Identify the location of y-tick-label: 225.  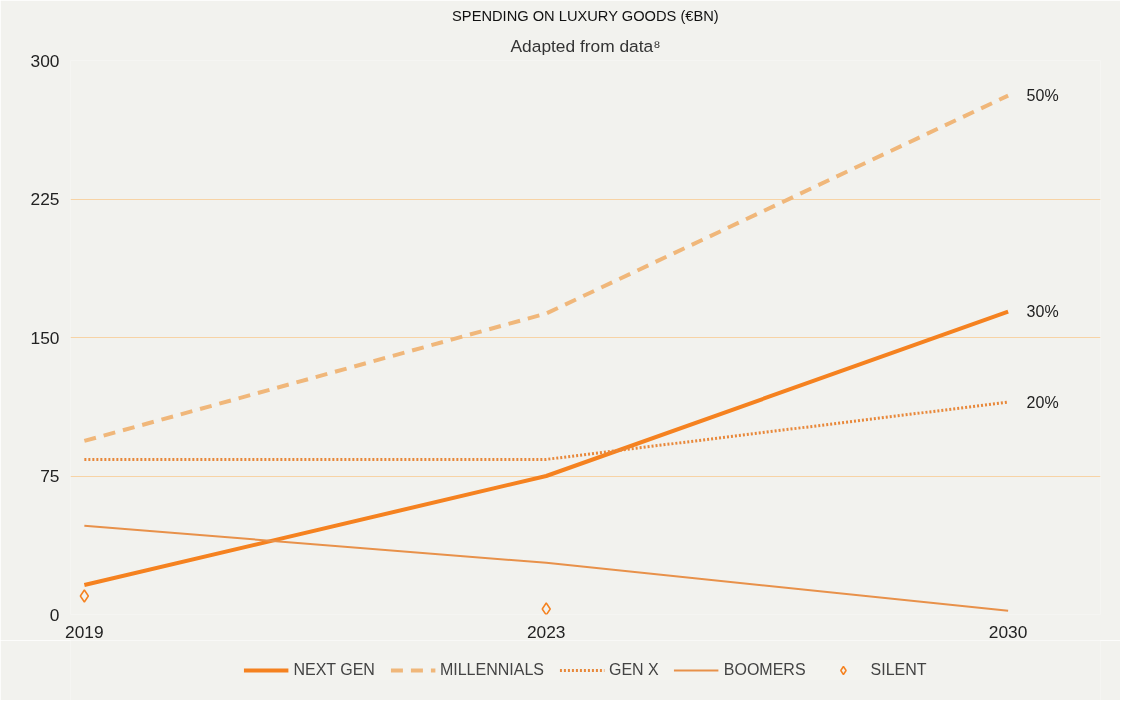
(45, 199).